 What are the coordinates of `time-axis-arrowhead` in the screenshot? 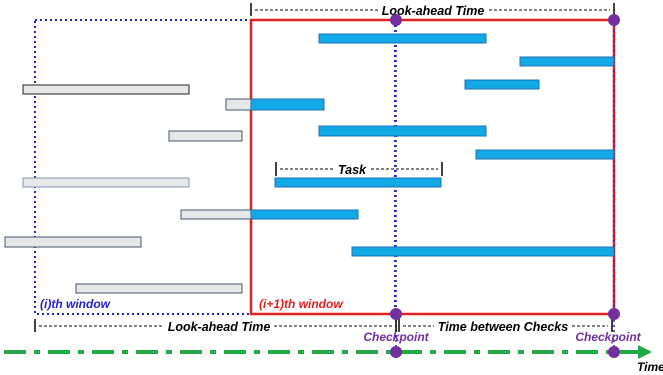 It's located at (645, 352).